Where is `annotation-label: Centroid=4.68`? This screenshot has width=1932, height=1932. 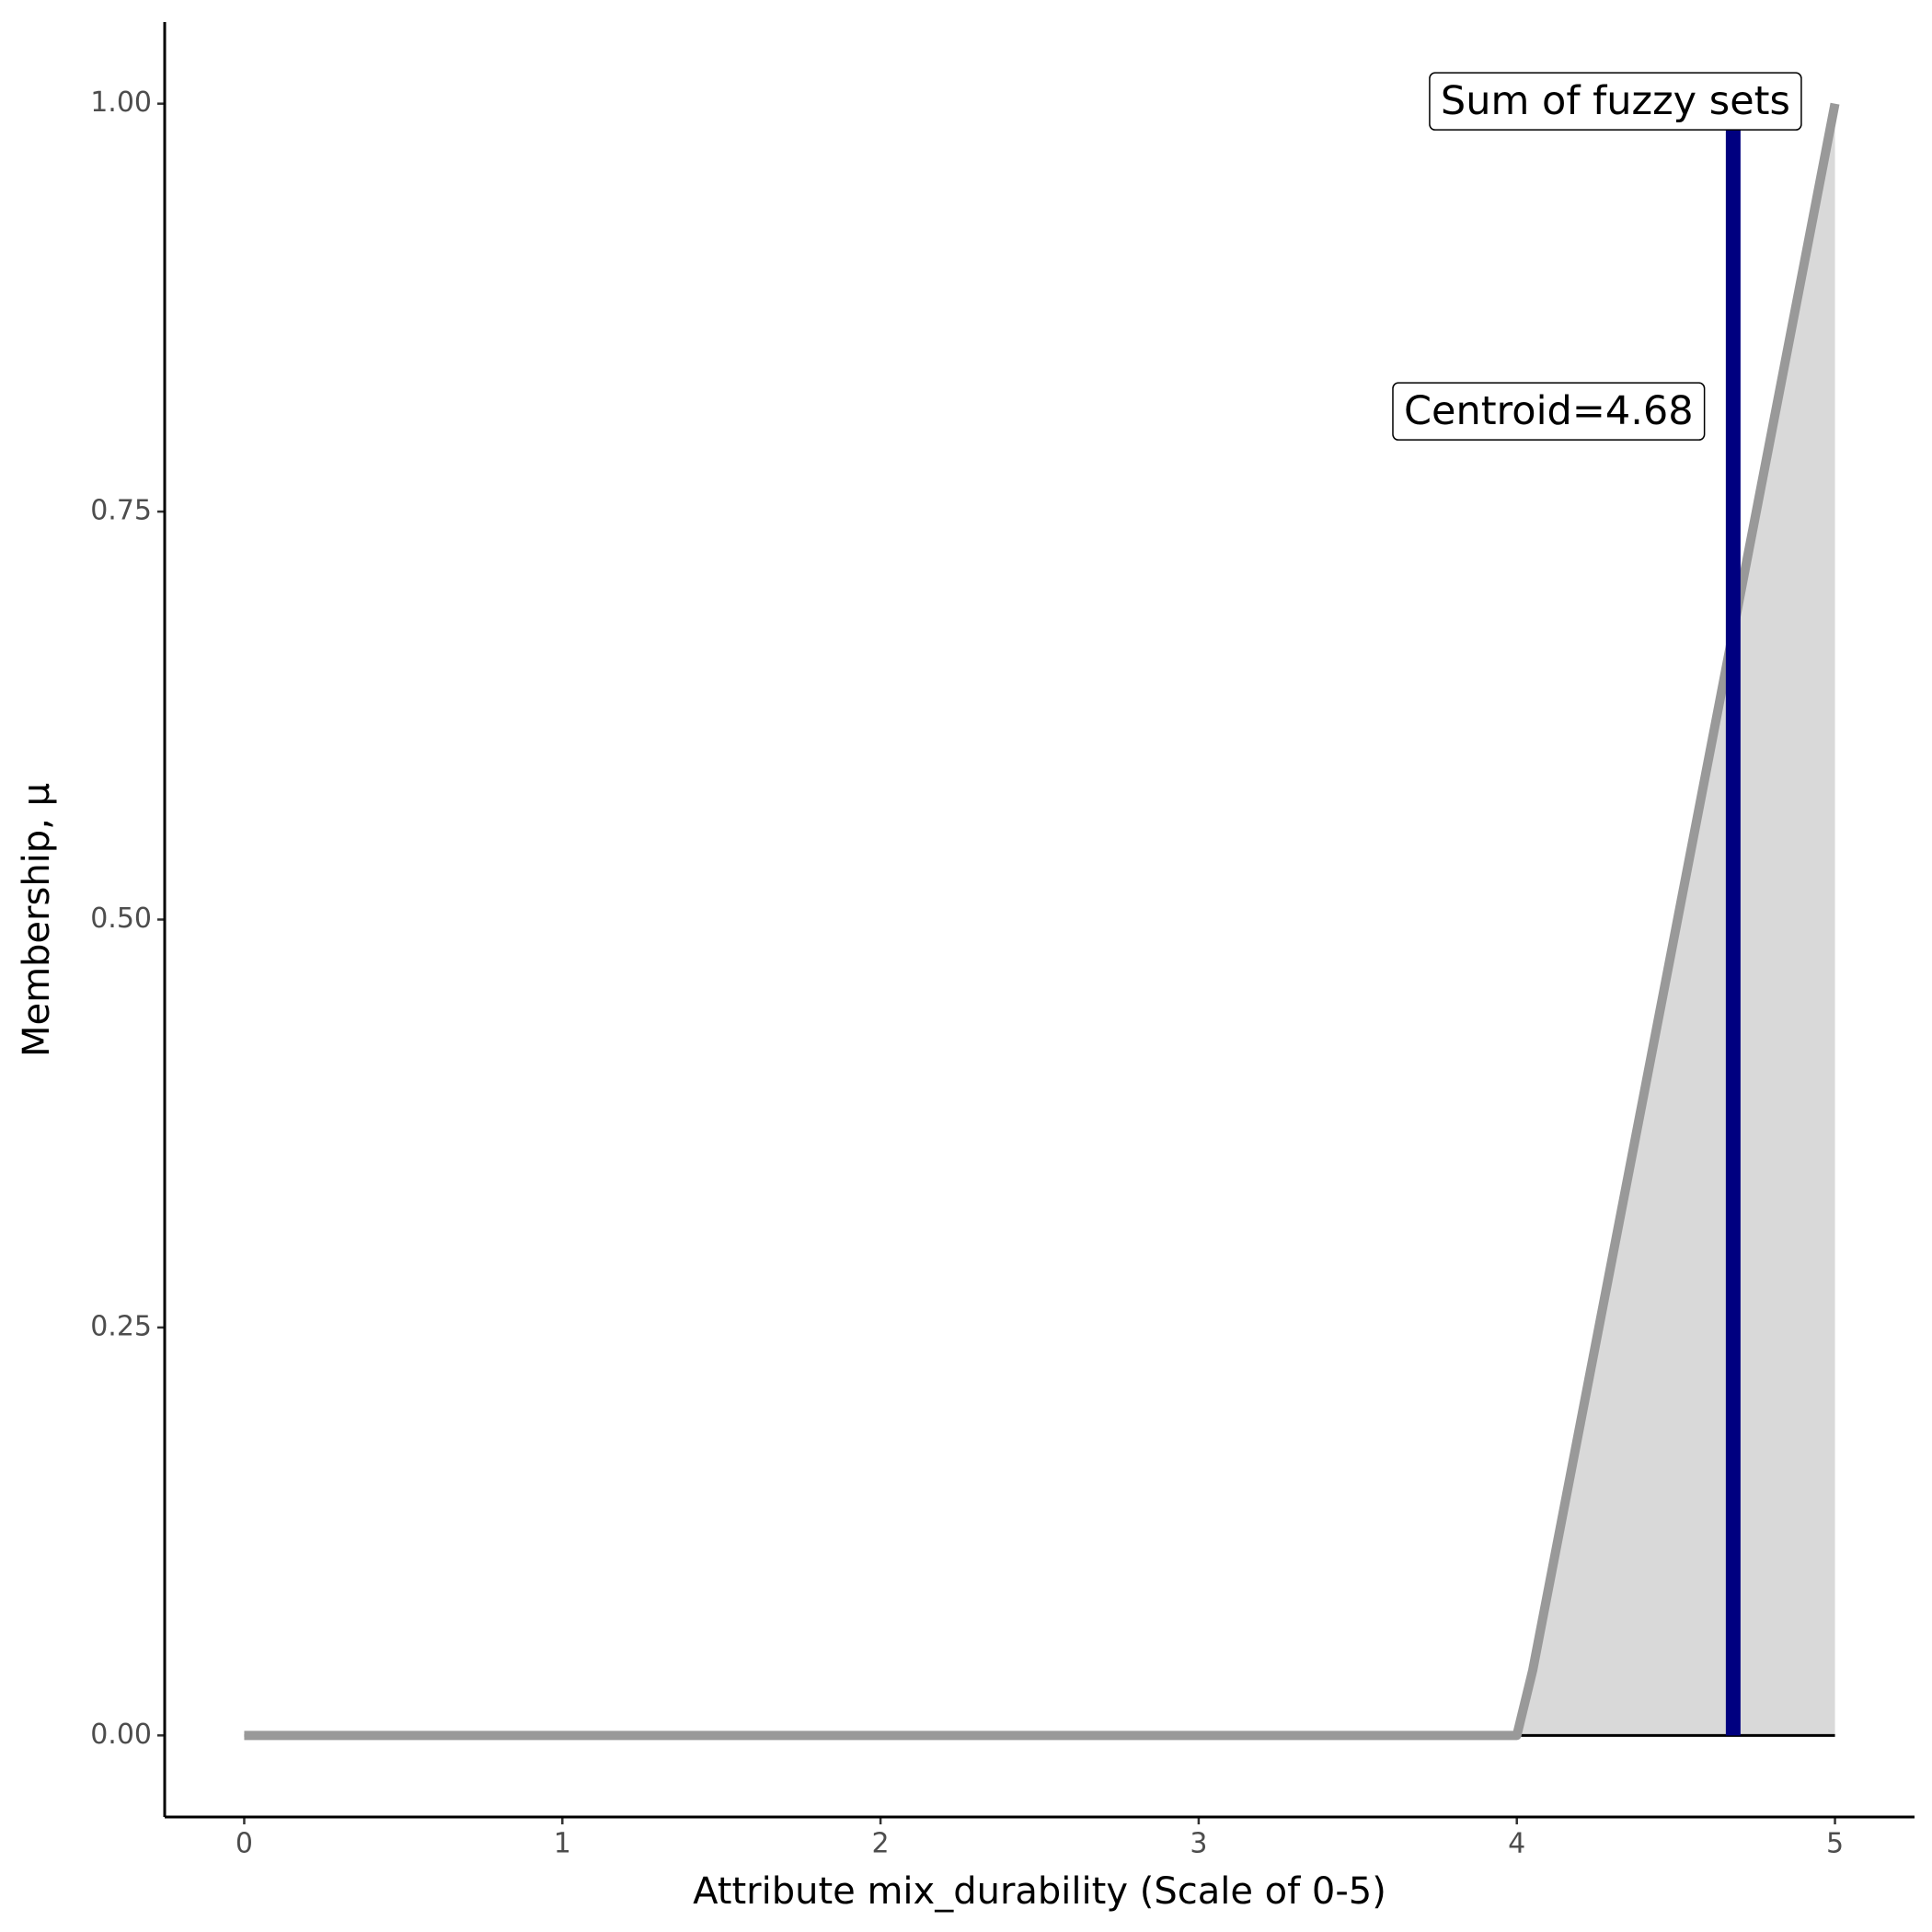
annotation-label: Centroid=4.68 is located at coordinates (1549, 411).